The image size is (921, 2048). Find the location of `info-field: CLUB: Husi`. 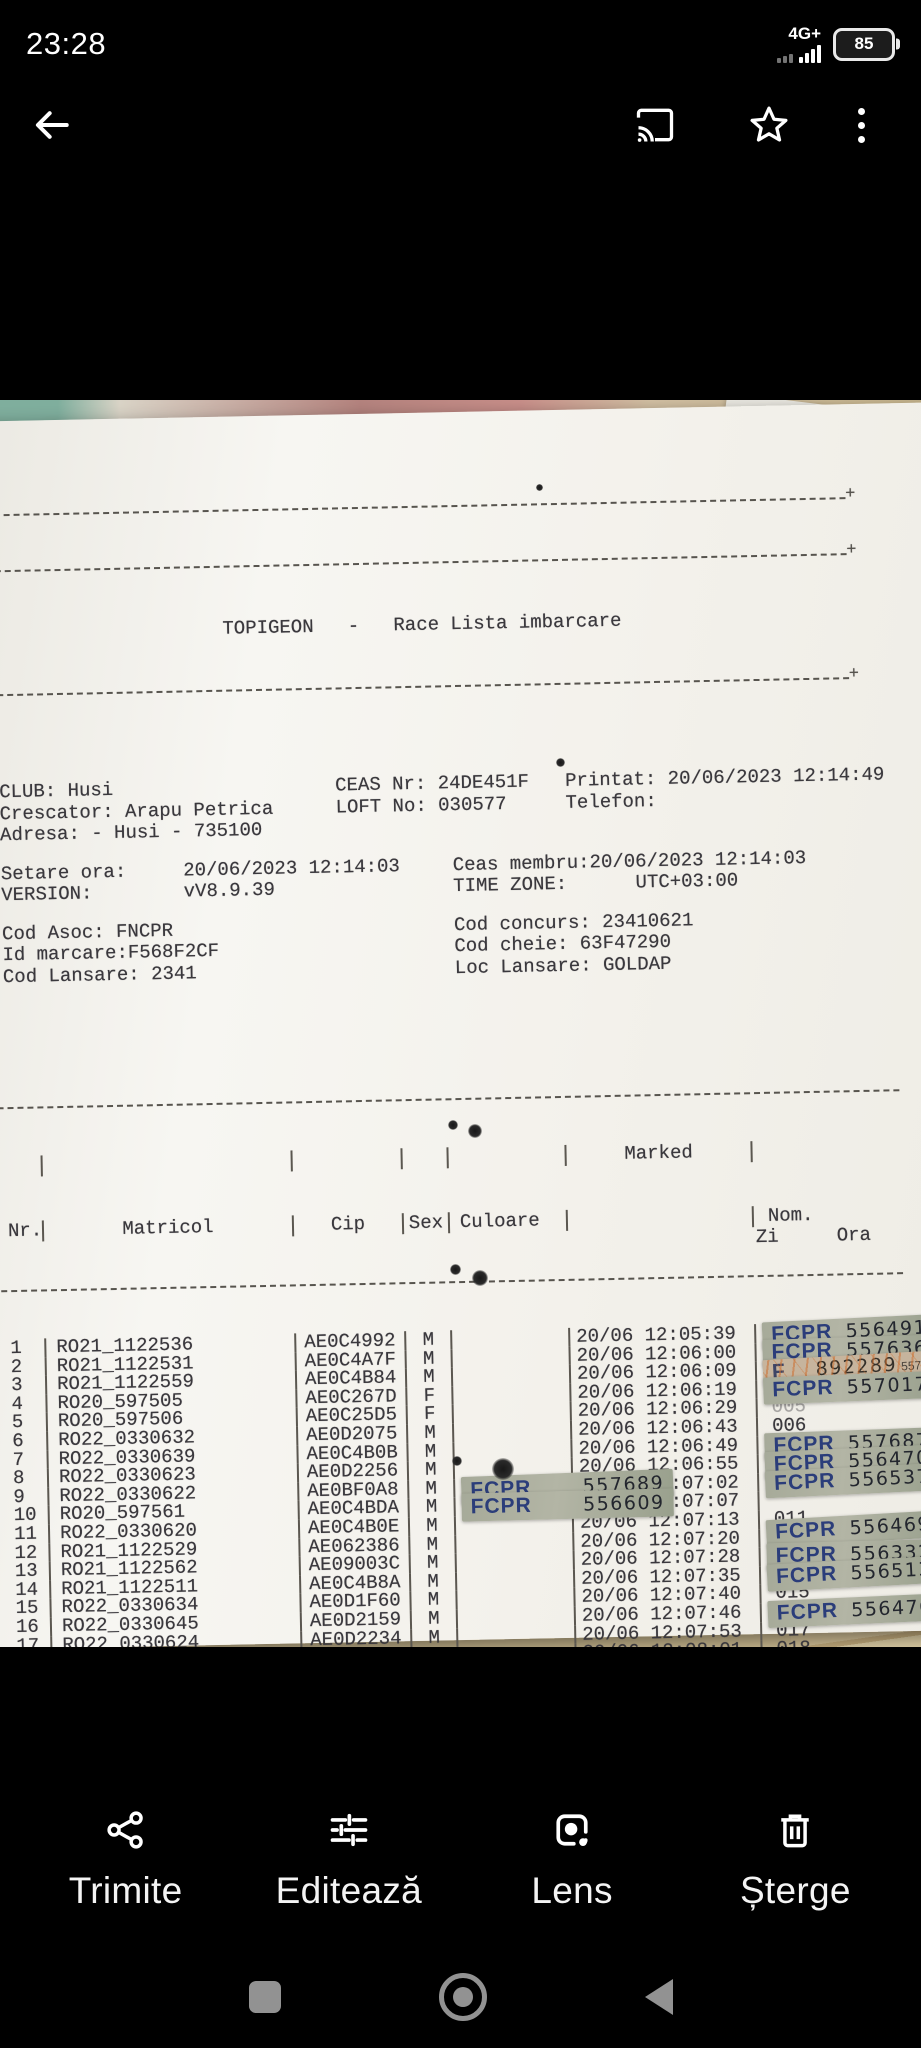

info-field: CLUB: Husi is located at coordinates (57, 791).